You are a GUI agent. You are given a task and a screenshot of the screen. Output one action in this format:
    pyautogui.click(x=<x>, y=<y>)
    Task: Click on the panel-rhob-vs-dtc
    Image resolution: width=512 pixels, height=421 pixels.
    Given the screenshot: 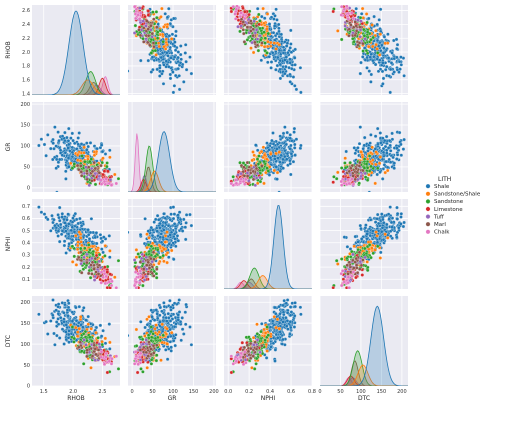 What is the action you would take?
    pyautogui.click(x=363, y=50)
    